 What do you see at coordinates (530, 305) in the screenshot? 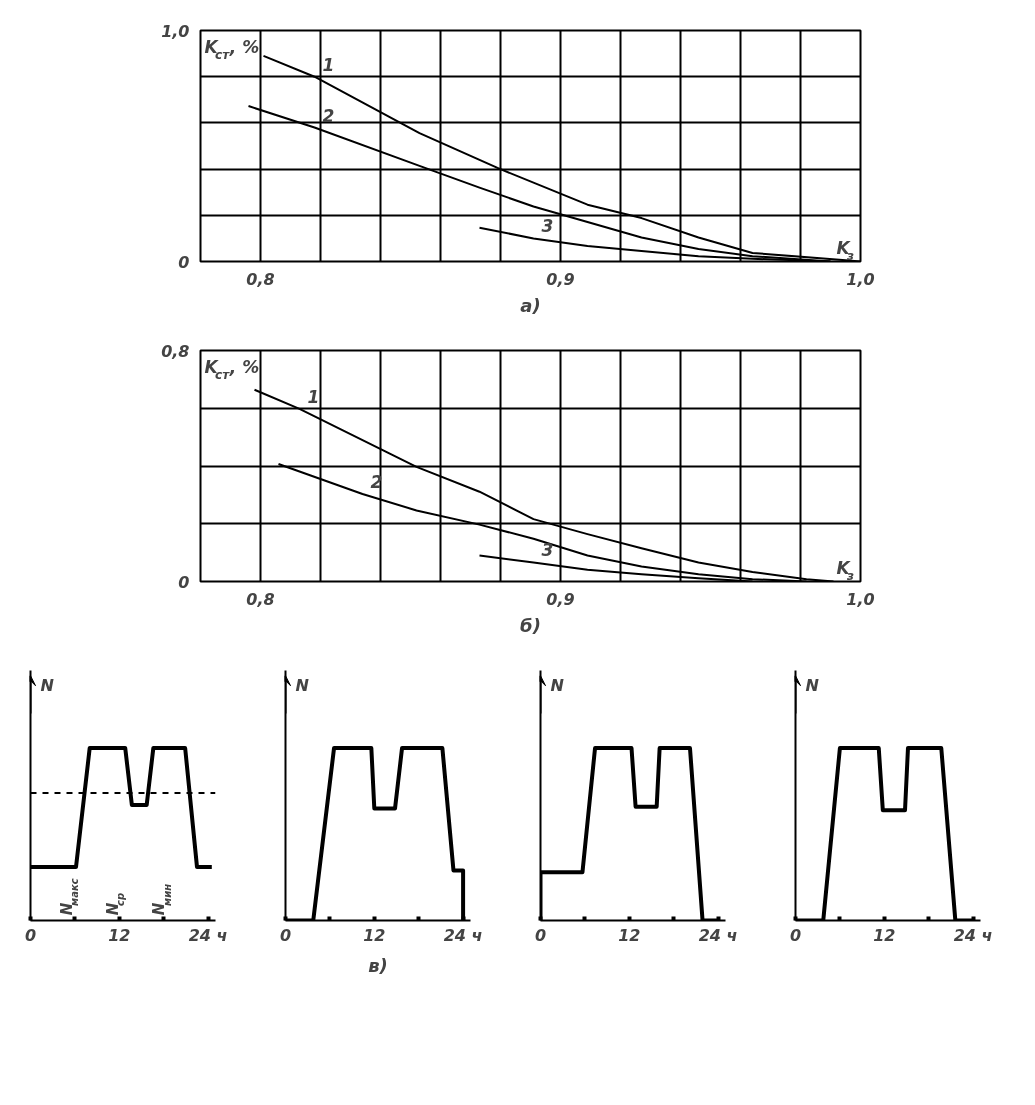
I see `text: а)` at bounding box center [530, 305].